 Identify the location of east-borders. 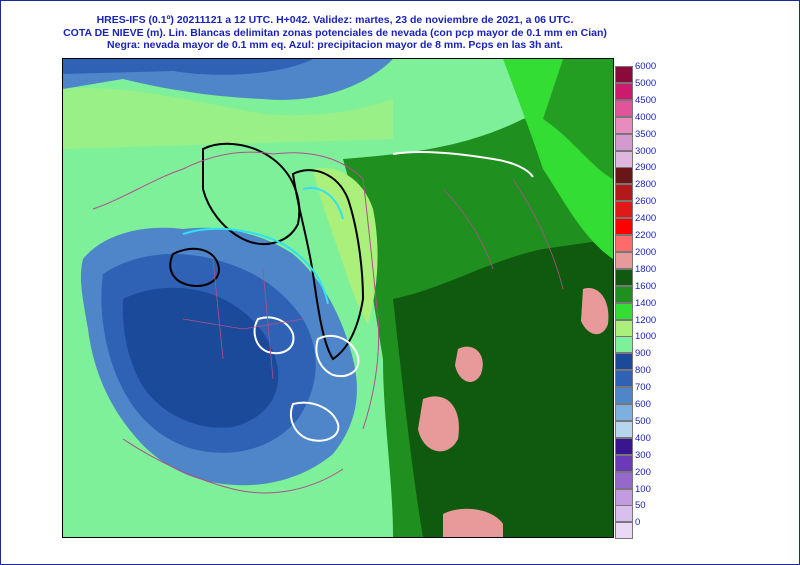
(503, 234).